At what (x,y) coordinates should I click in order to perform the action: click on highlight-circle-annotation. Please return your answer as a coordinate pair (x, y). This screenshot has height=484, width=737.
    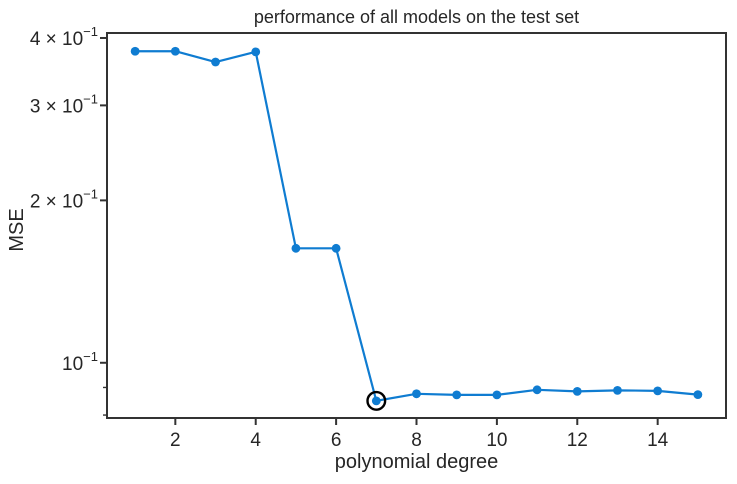
    Looking at the image, I should click on (376, 400).